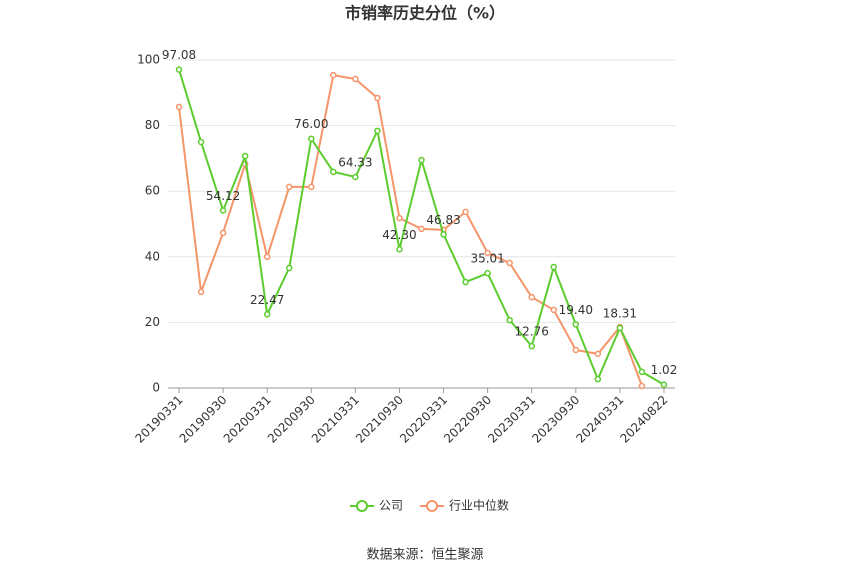 Image resolution: width=850 pixels, height=575 pixels. Describe the element at coordinates (532, 332) in the screenshot. I see `data-label: 12.76` at that location.